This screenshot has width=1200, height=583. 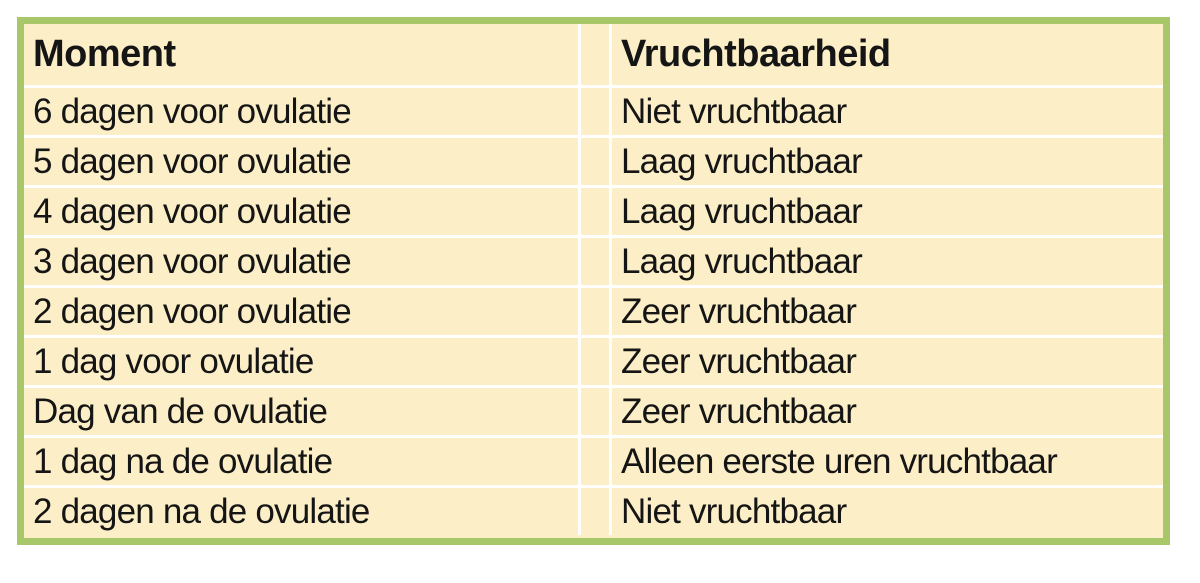 What do you see at coordinates (192, 161) in the screenshot?
I see `moment-cell: 5 dagen voor ovulatie` at bounding box center [192, 161].